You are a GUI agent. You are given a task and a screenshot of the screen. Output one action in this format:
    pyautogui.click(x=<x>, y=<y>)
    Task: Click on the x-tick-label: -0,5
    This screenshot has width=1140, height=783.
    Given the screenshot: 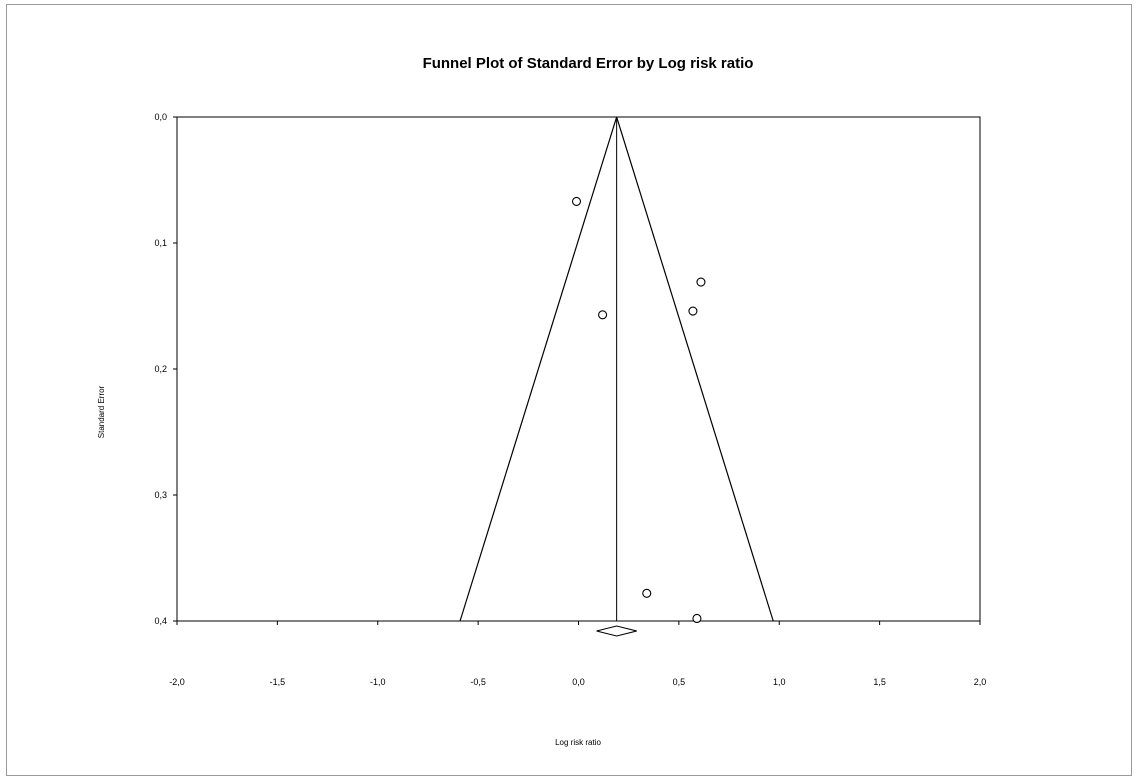 What is the action you would take?
    pyautogui.click(x=478, y=682)
    